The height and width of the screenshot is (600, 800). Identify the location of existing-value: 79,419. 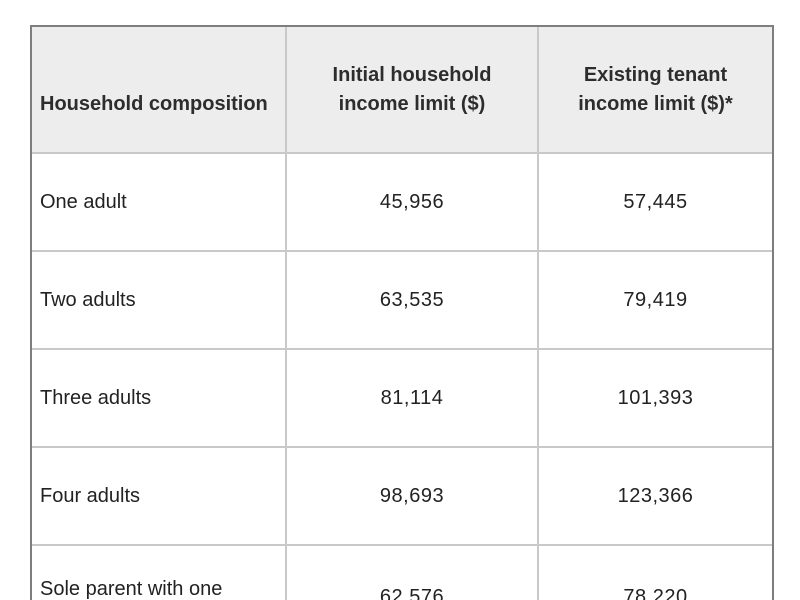
(655, 299).